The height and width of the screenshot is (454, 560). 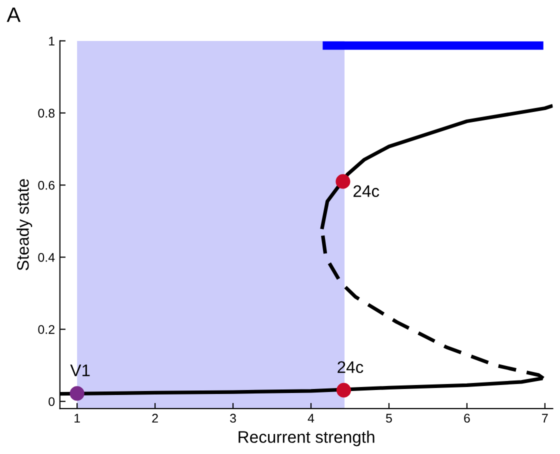 What do you see at coordinates (155, 418) in the screenshot?
I see `x-tick-label: 2` at bounding box center [155, 418].